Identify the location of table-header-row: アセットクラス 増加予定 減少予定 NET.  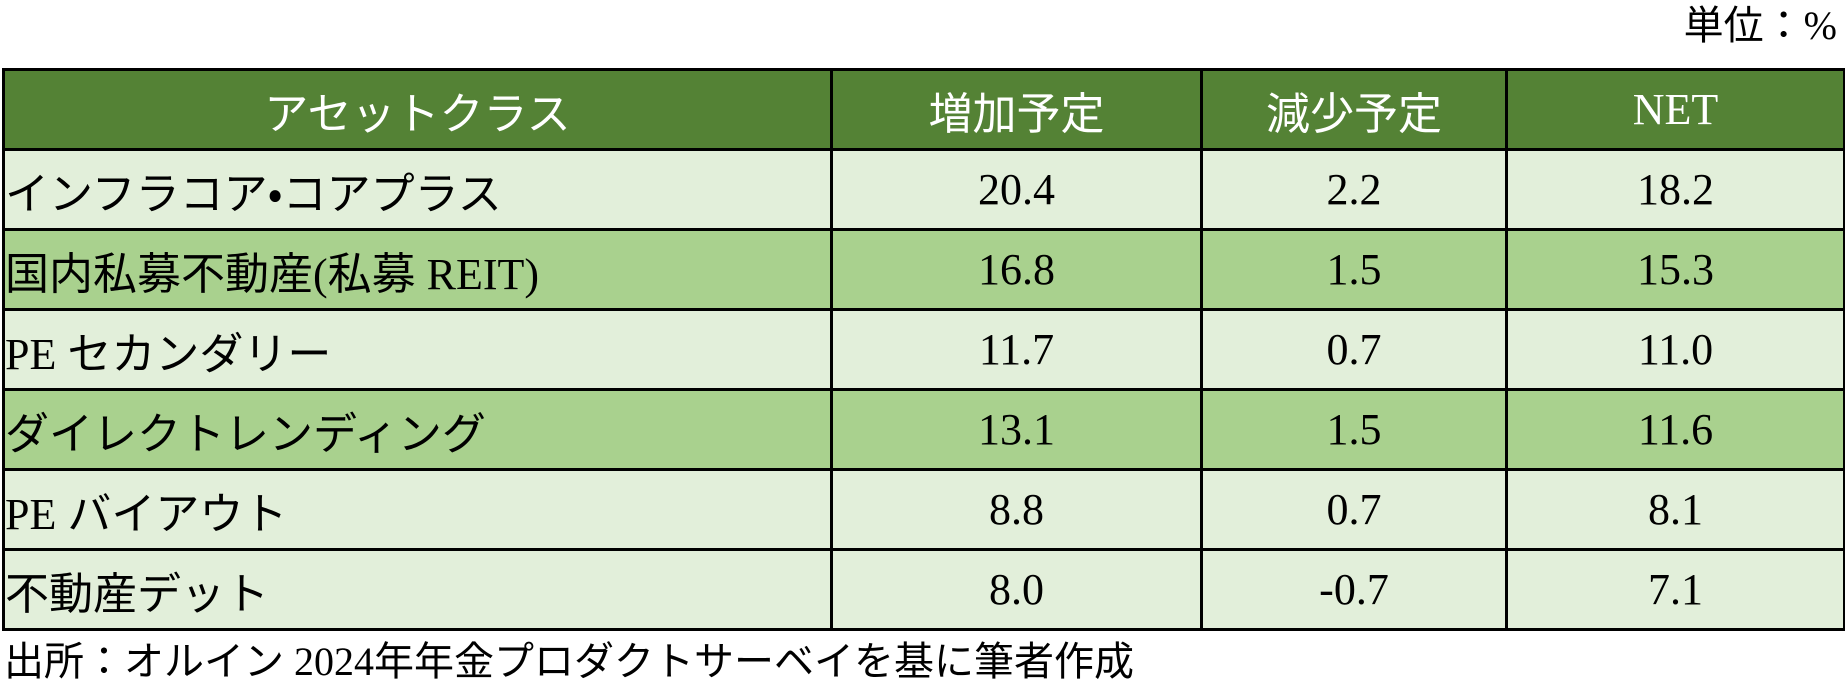
(923, 109).